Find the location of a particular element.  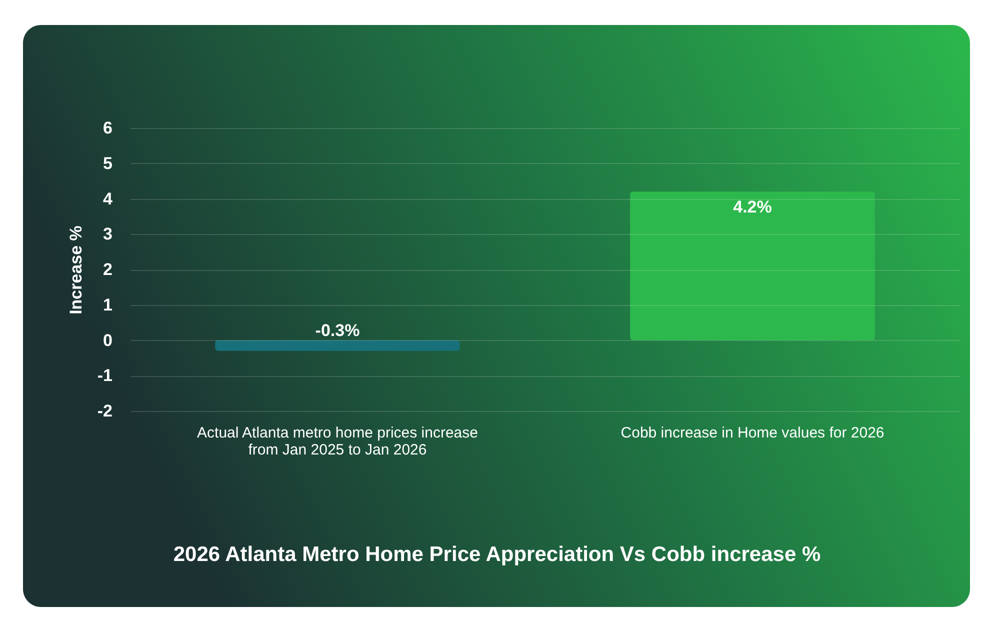

y-tick-label: -1 is located at coordinates (104, 376).